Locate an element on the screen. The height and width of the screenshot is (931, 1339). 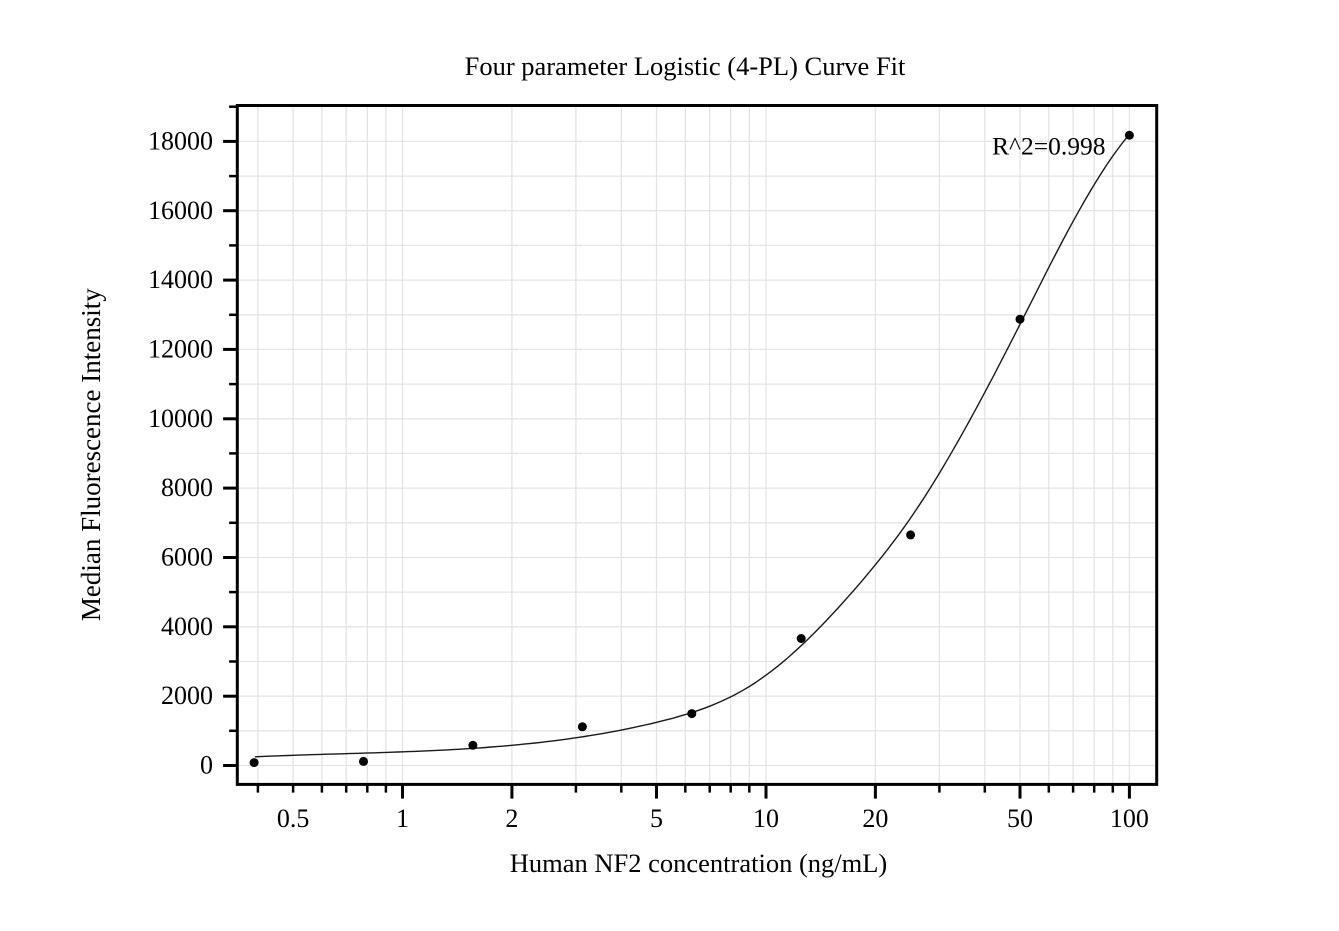
svg-text: 4000 is located at coordinates (187, 626).